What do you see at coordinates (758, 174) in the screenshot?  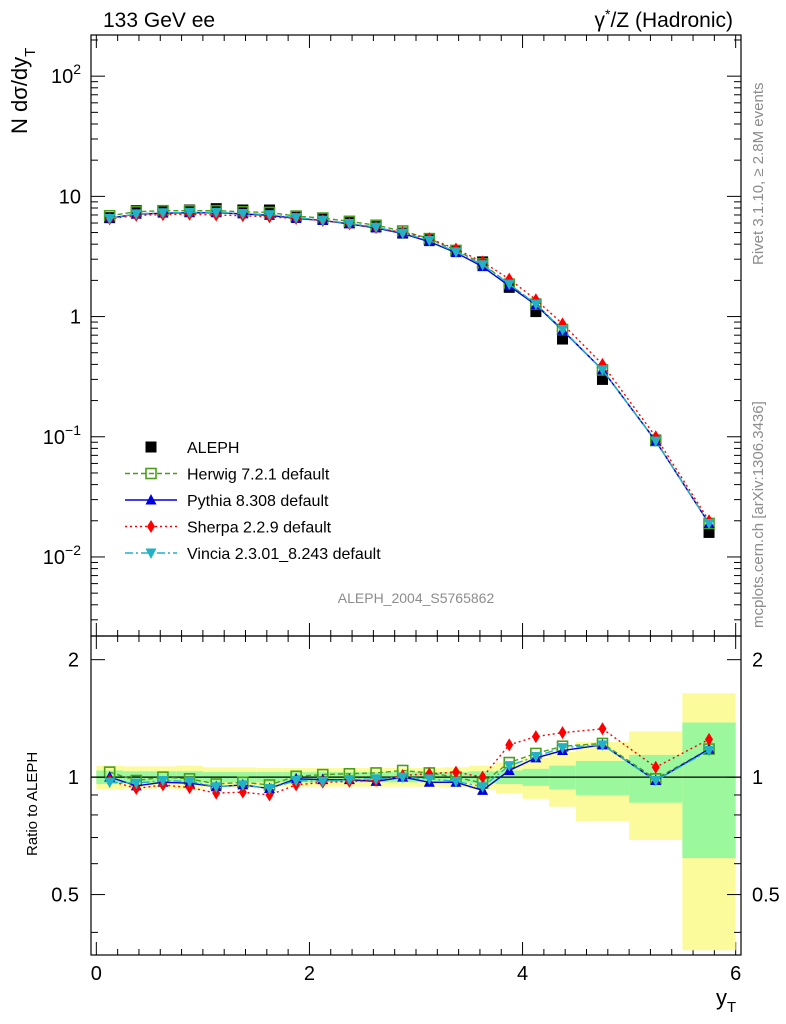 I see `rivet-version-label: Rivet 3.1.10, ≥ 2.8M events` at bounding box center [758, 174].